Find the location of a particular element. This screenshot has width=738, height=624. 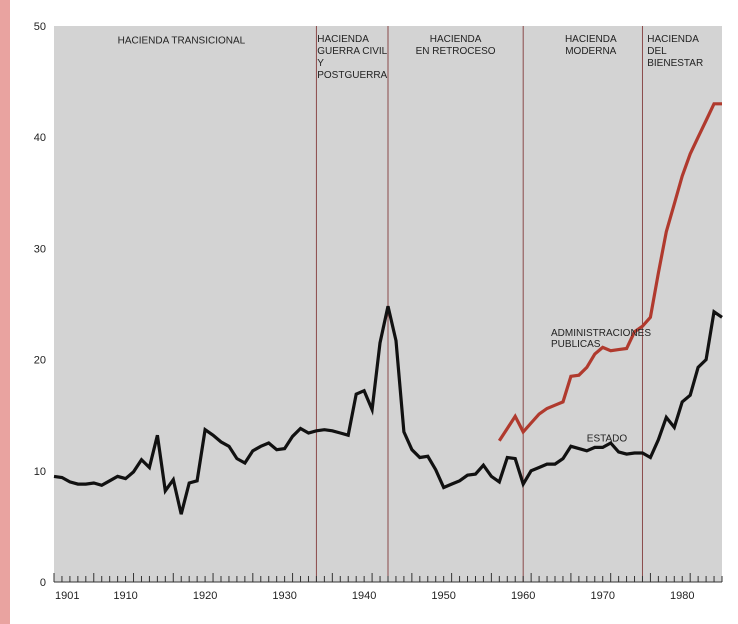

x-tick-label: 1980 is located at coordinates (682, 596).